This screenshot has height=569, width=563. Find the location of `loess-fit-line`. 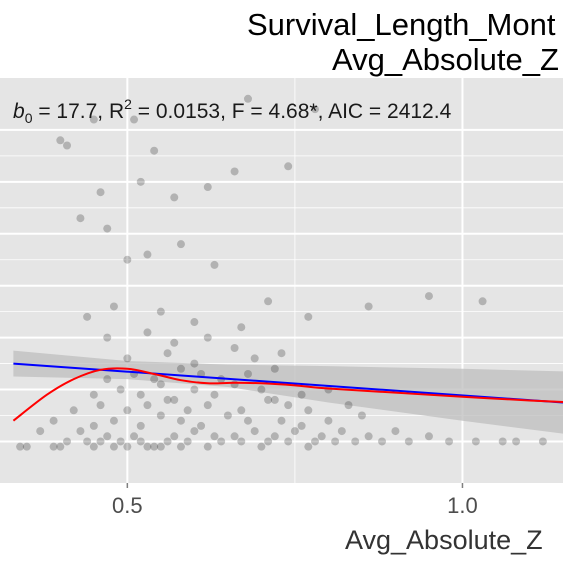

loess-fit-line is located at coordinates (287, 394).